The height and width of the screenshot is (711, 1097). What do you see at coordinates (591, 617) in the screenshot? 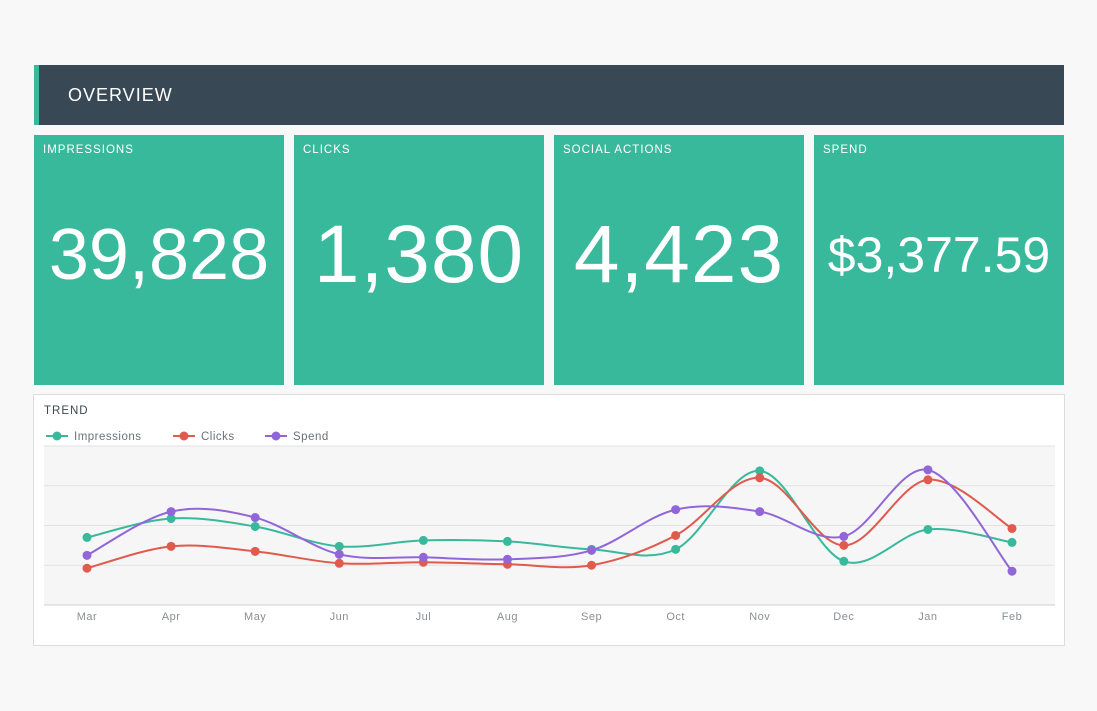
I see `x-tick-label: Sep` at bounding box center [591, 617].